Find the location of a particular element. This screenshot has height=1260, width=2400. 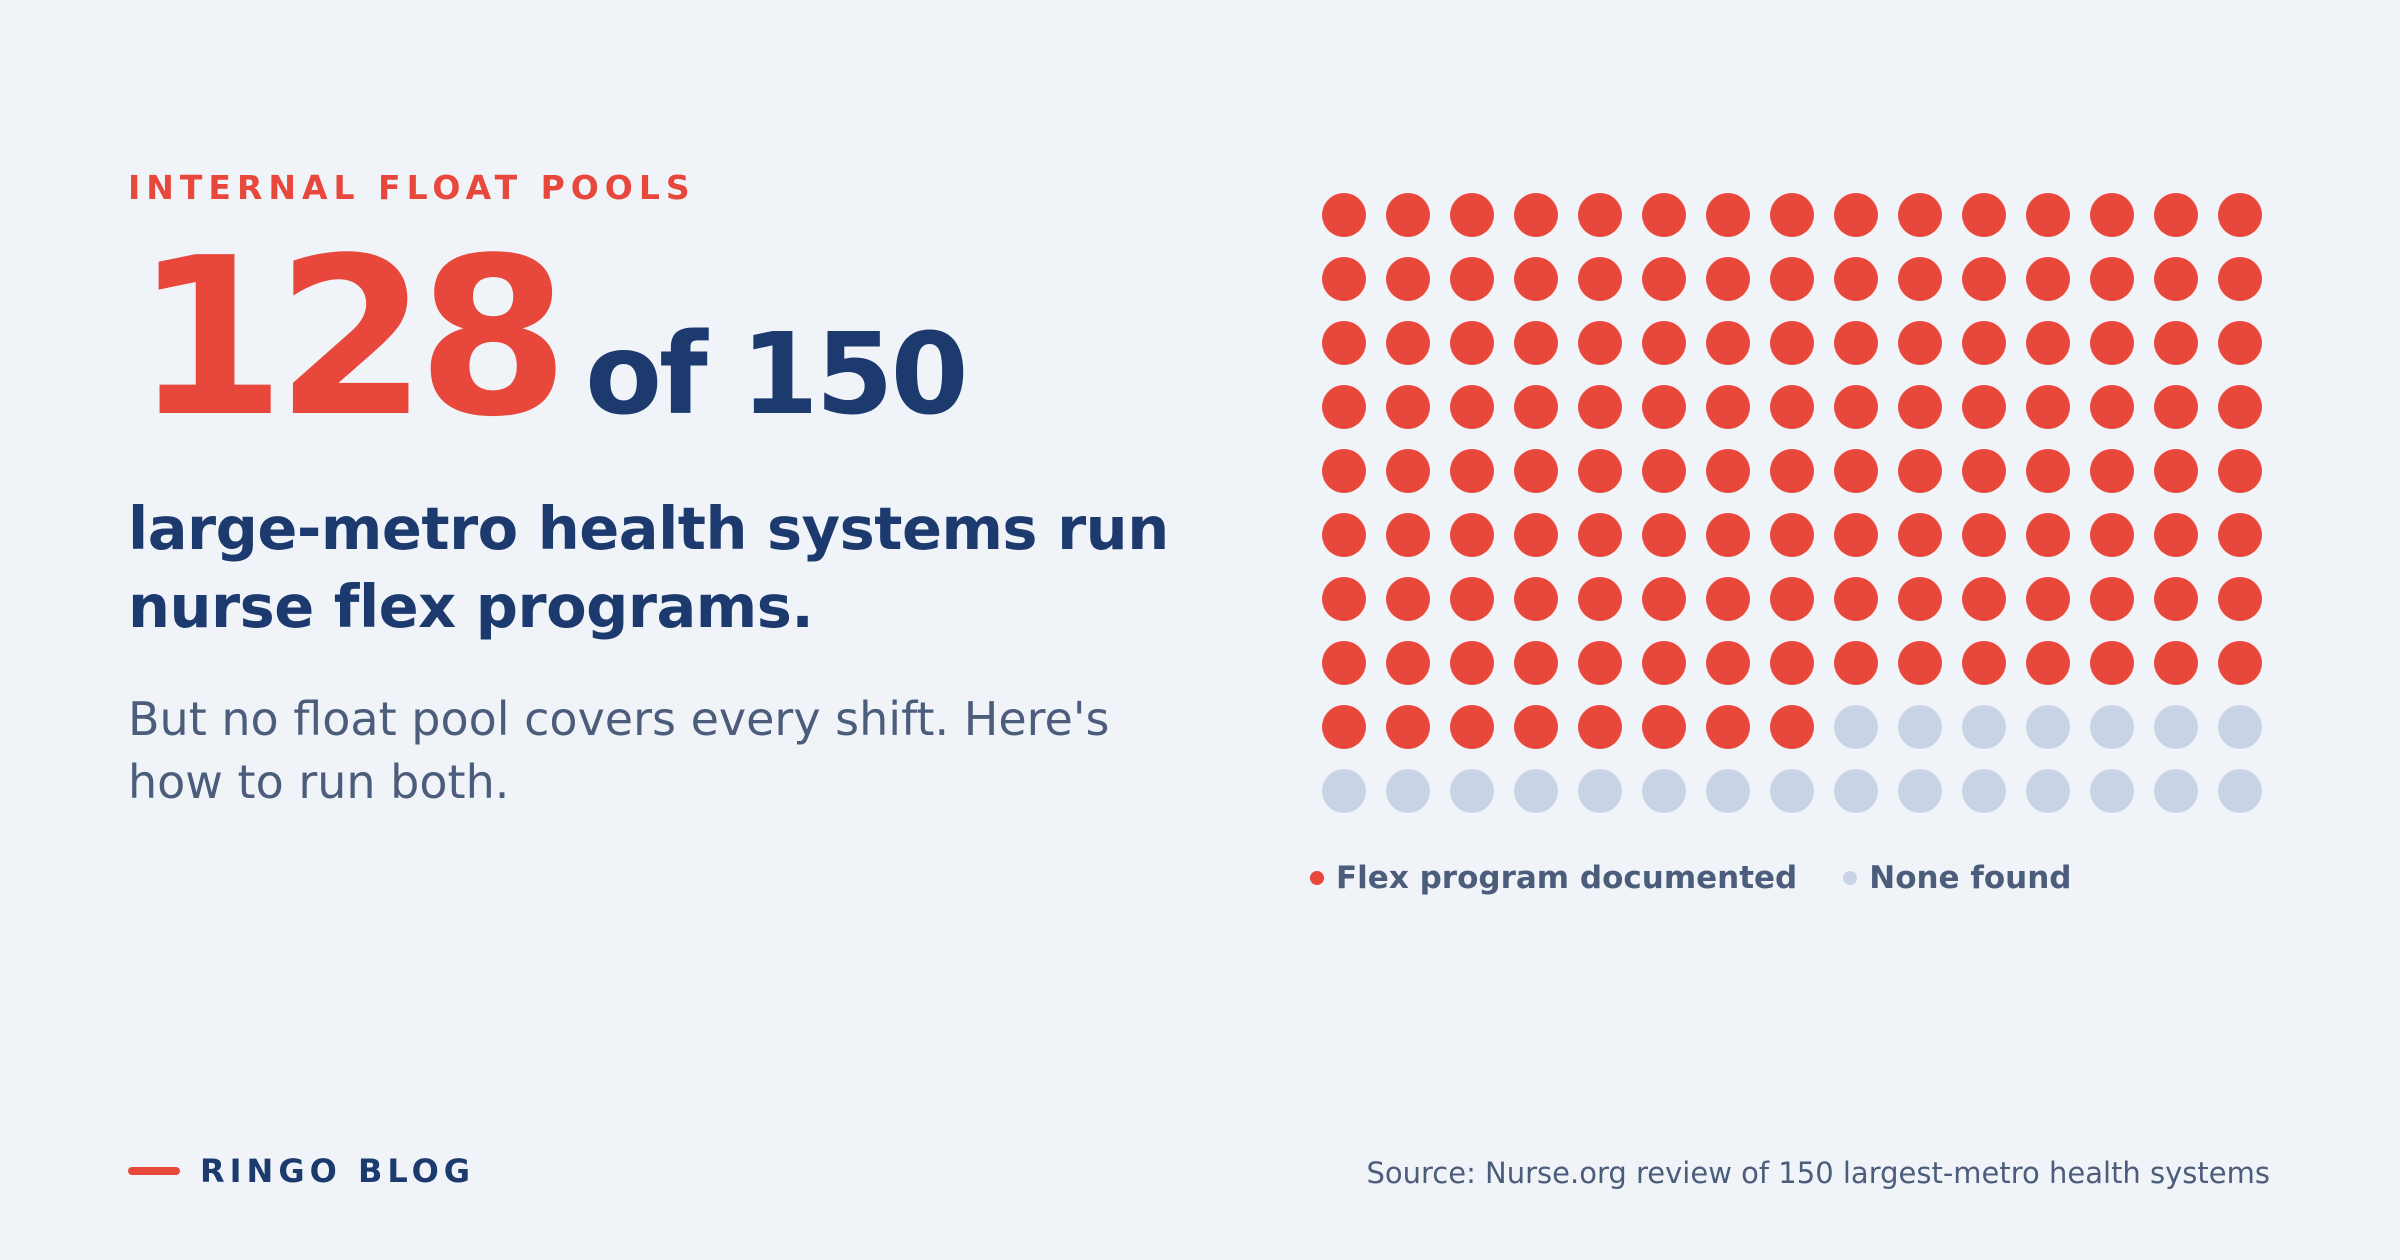

legend-label-none: None found is located at coordinates (1970, 878).